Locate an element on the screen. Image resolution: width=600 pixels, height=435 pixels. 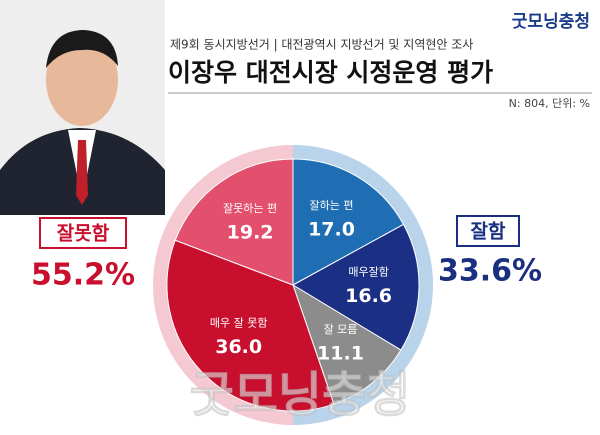
slice-label: 매우잘함 is located at coordinates (368, 272).